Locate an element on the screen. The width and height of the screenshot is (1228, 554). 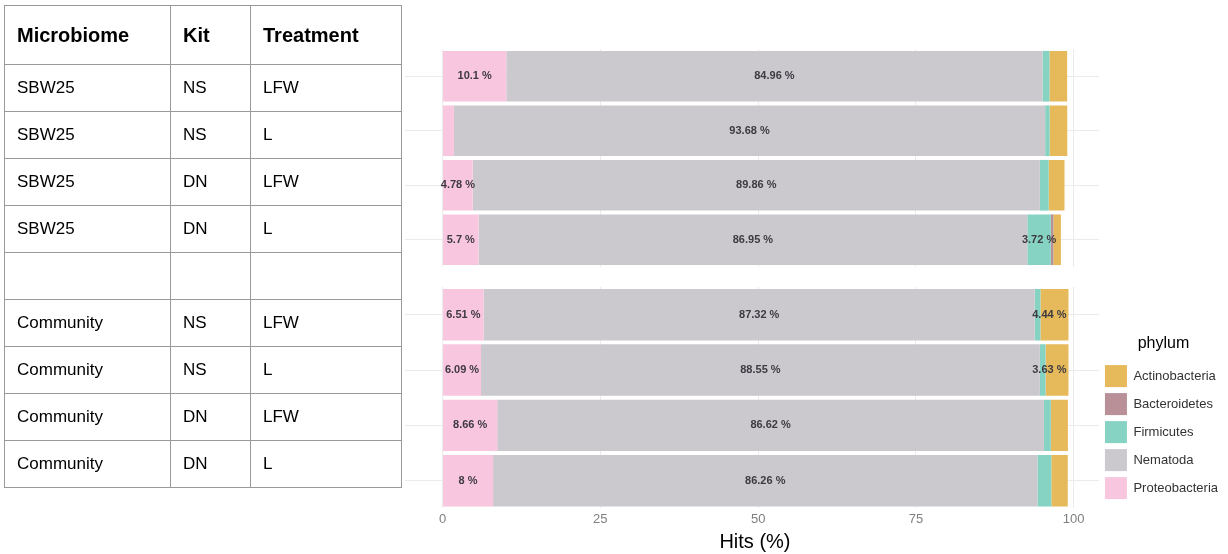
data-label: 10.1 % is located at coordinates (475, 75).